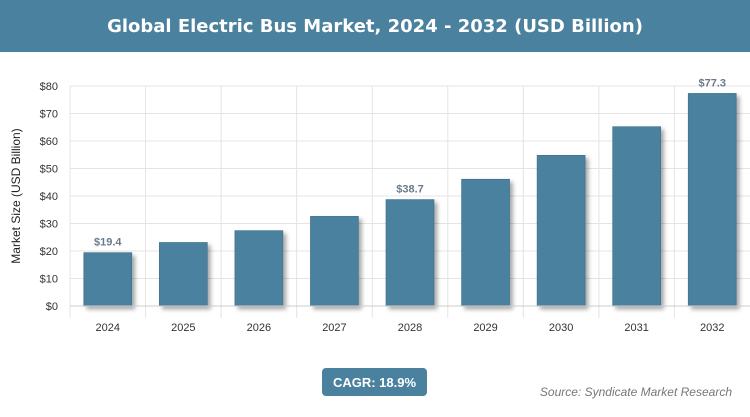 The width and height of the screenshot is (750, 417). Describe the element at coordinates (49, 252) in the screenshot. I see `y-tick-label: $20` at that location.